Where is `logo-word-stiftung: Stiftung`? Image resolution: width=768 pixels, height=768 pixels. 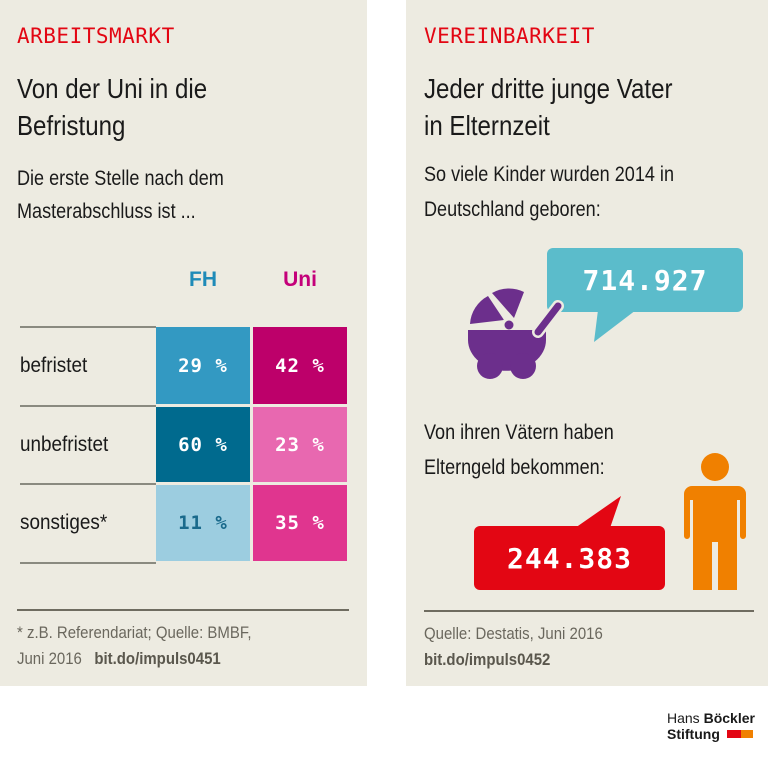
logo-word-stiftung: Stiftung is located at coordinates (693, 734).